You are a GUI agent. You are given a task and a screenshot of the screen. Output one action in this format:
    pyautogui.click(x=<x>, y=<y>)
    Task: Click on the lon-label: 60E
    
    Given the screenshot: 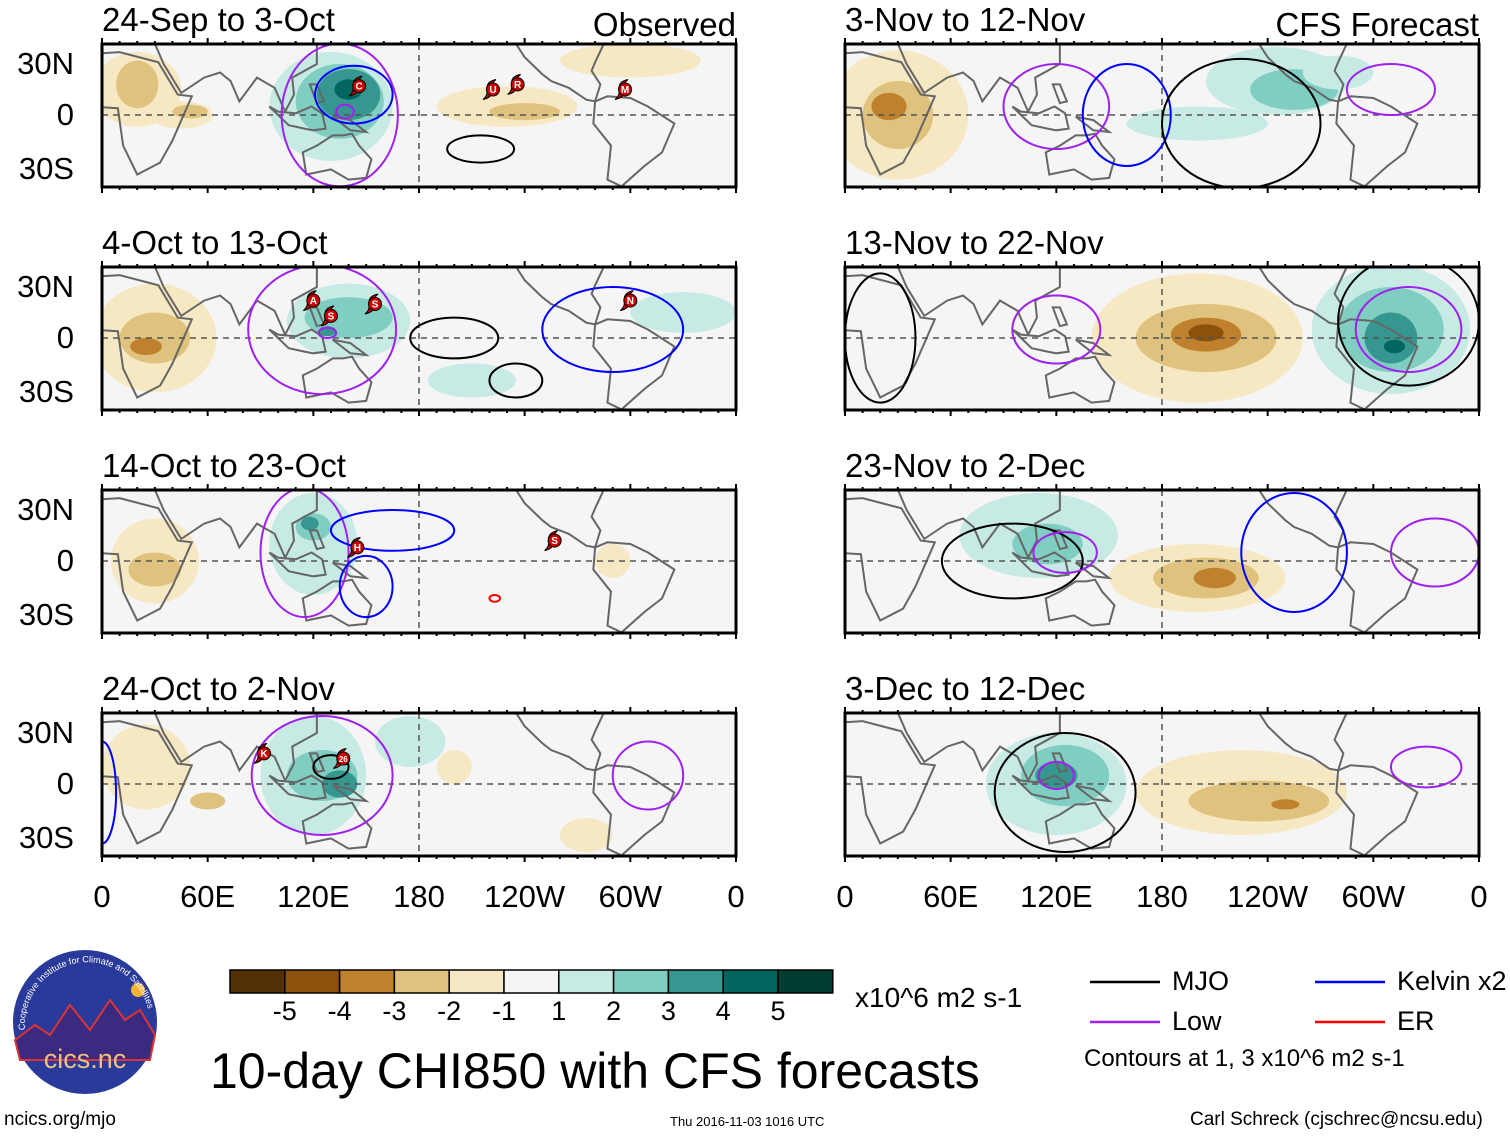 What is the action you would take?
    pyautogui.click(x=951, y=896)
    